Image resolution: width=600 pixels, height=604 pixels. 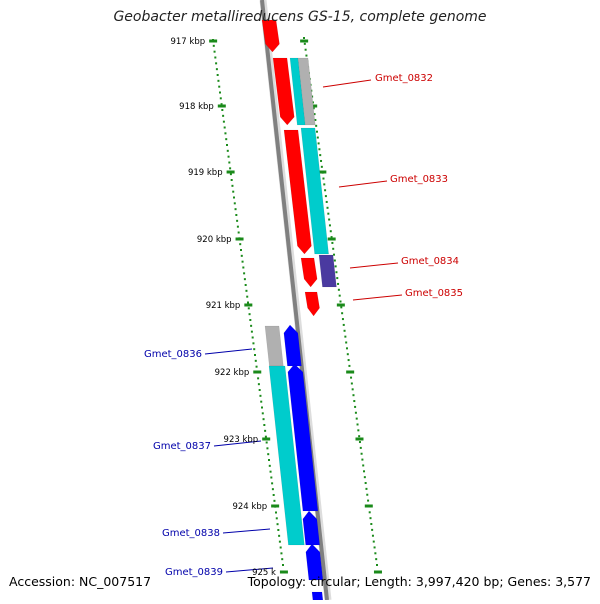 What do you see at coordinates (249, 507) in the screenshot?
I see `scale-label: 924 kbp` at bounding box center [249, 507].